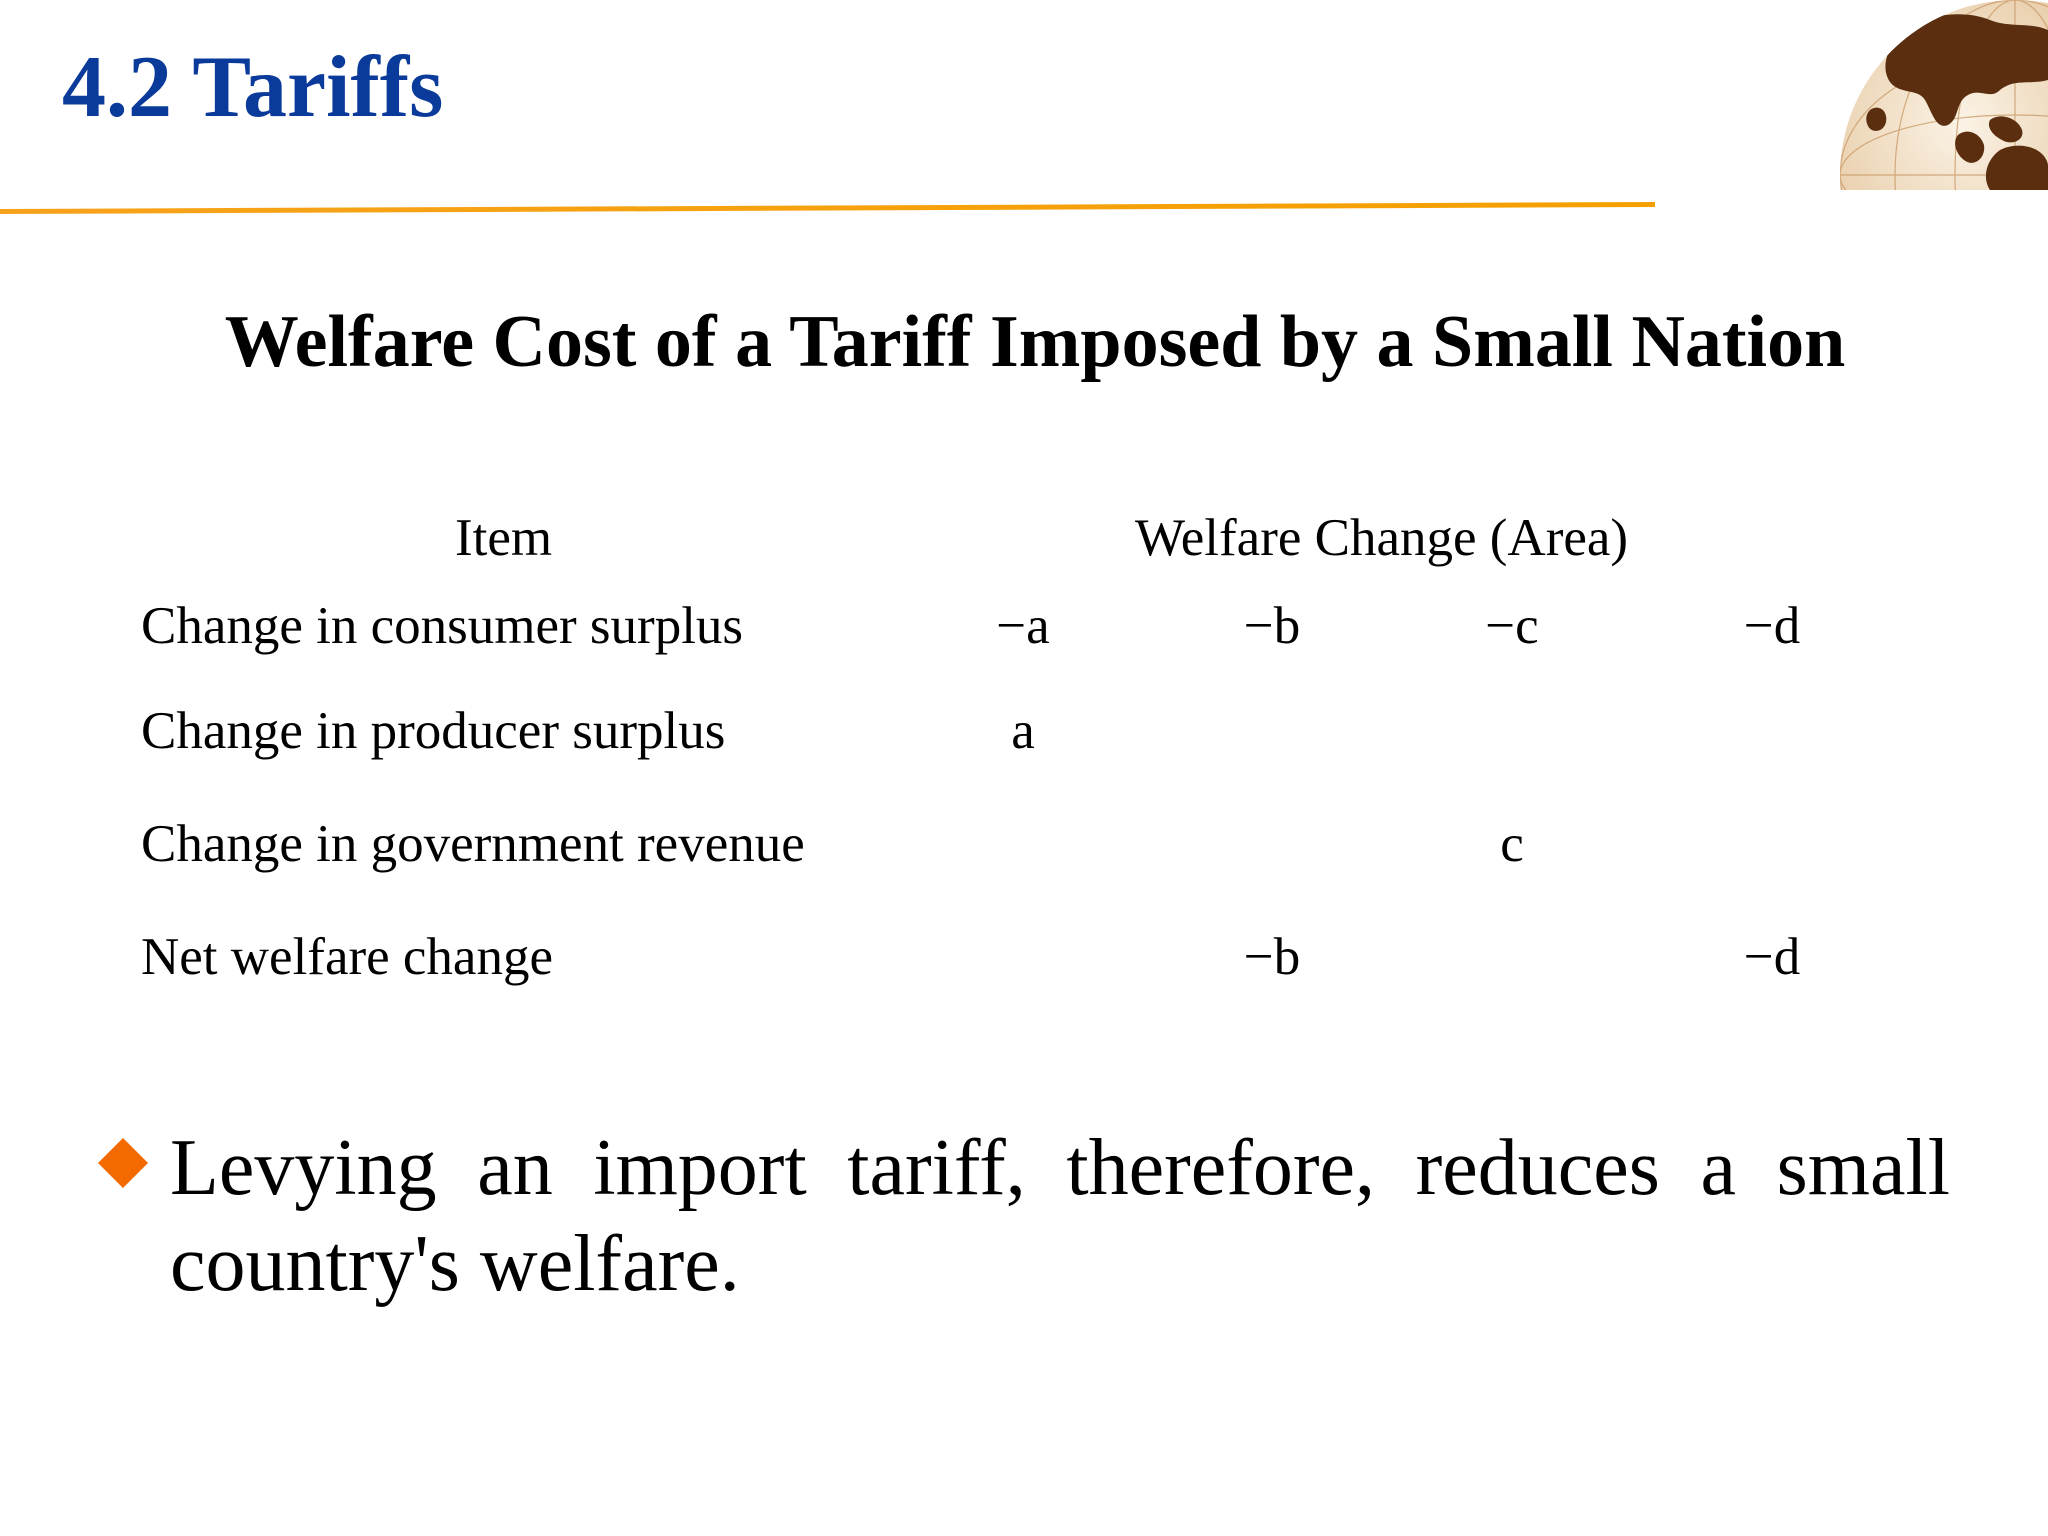 This screenshot has height=1536, width=2048. I want to click on row-label: Net welfare change, so click(347, 957).